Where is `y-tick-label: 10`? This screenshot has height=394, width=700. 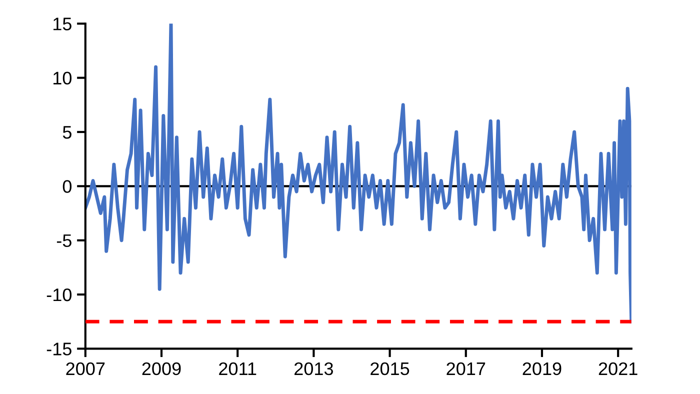 y-tick-label: 10 is located at coordinates (63, 78).